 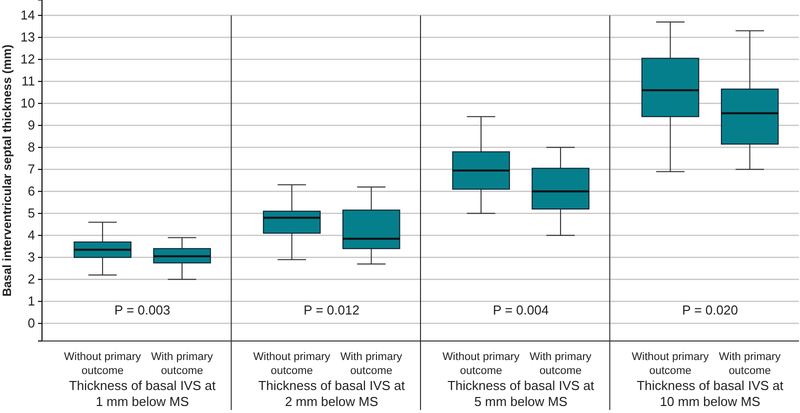 What do you see at coordinates (27, 59) in the screenshot?
I see `y-tick-label: 12` at bounding box center [27, 59].